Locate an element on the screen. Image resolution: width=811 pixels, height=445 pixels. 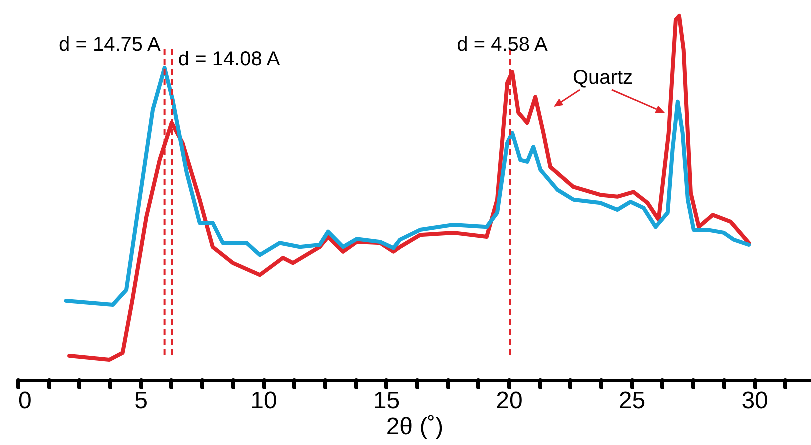
x-tick-label: 15 is located at coordinates (386, 401).